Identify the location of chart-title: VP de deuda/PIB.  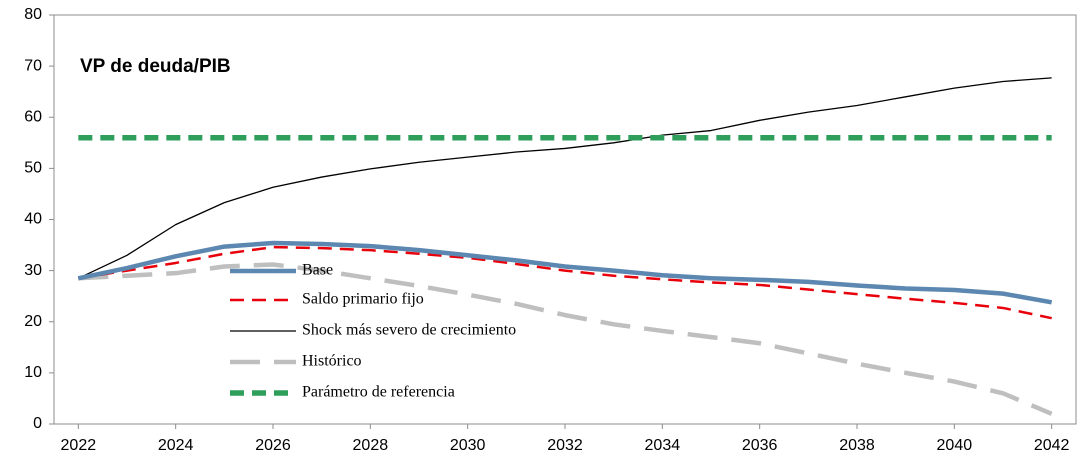
(155, 66).